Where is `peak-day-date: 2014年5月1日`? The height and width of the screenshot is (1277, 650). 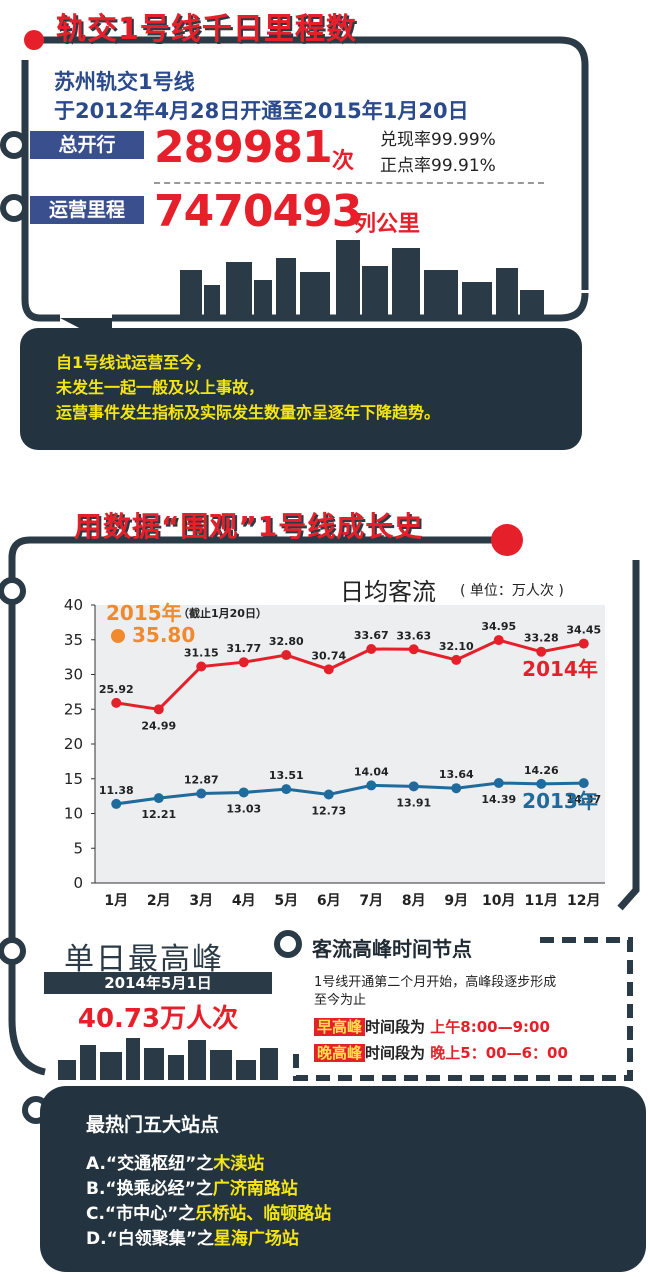
peak-day-date: 2014年5月1日 is located at coordinates (158, 983).